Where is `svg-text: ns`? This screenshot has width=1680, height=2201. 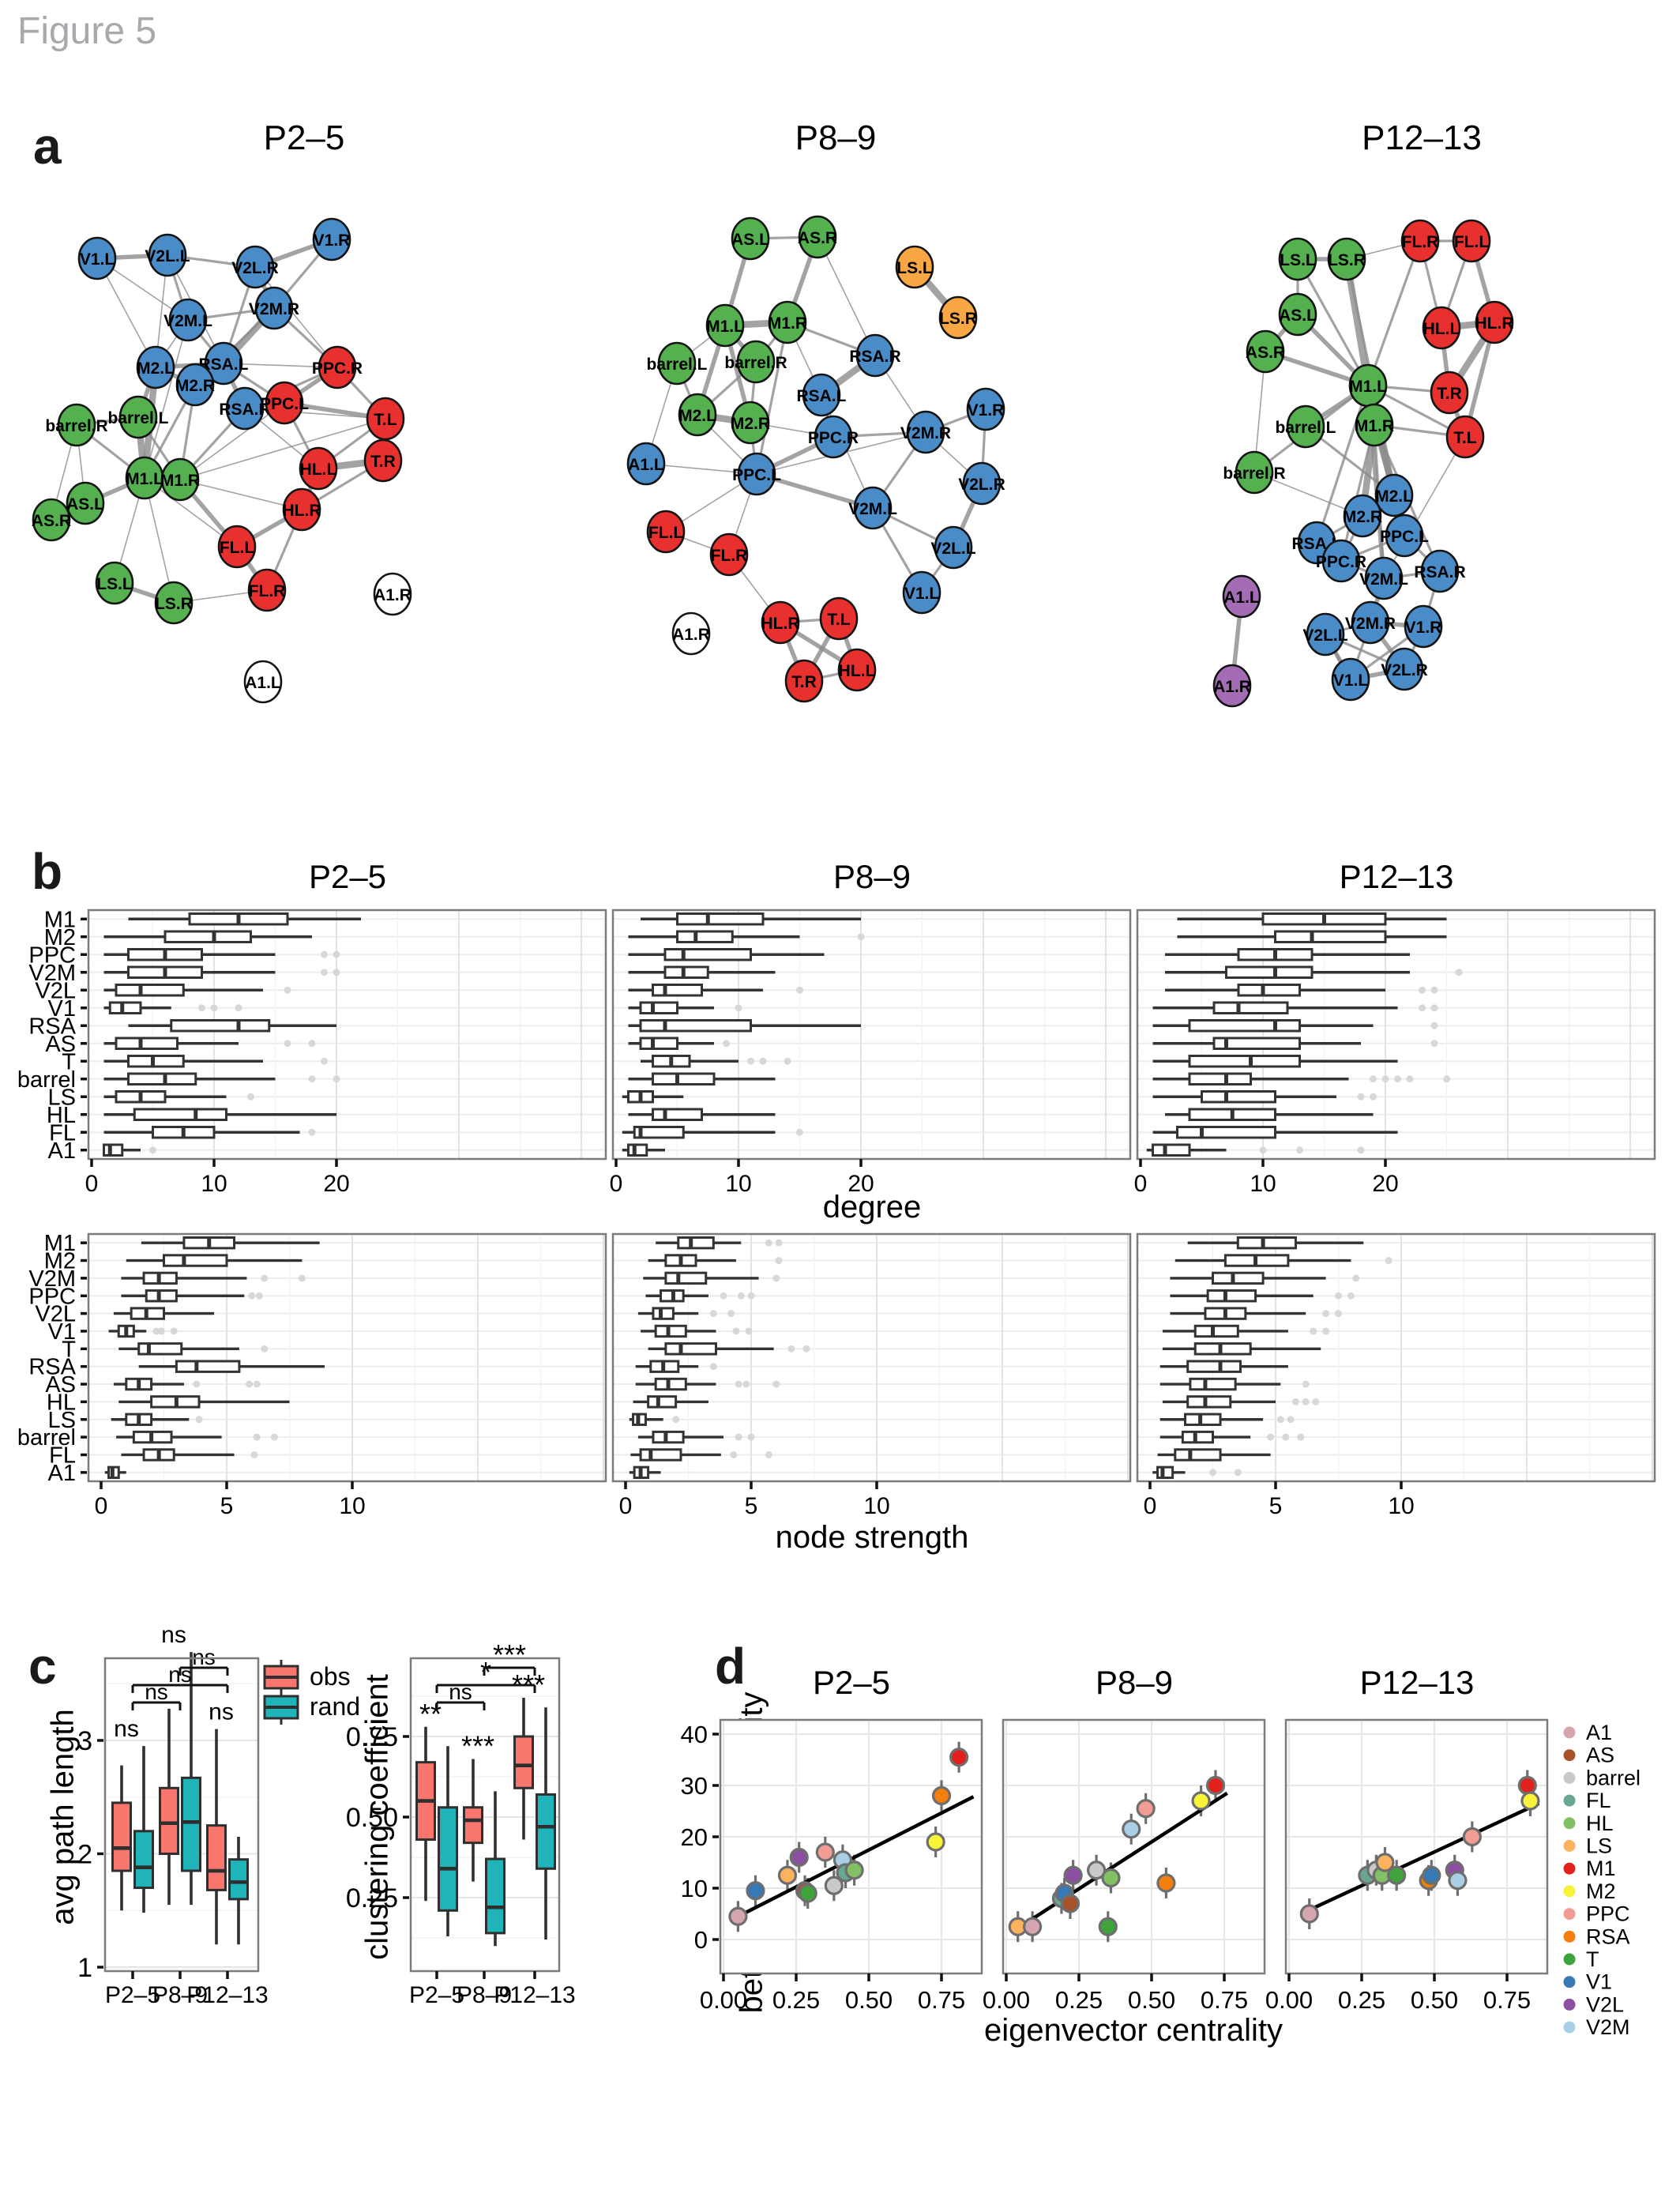
svg-text: ns is located at coordinates (173, 1635).